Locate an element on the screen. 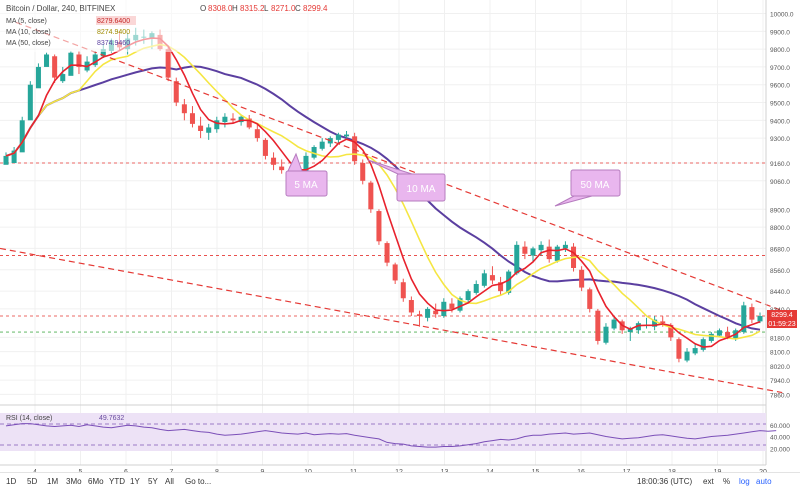 This screenshot has height=500, width=800. countdown-badge is located at coordinates (782, 323).